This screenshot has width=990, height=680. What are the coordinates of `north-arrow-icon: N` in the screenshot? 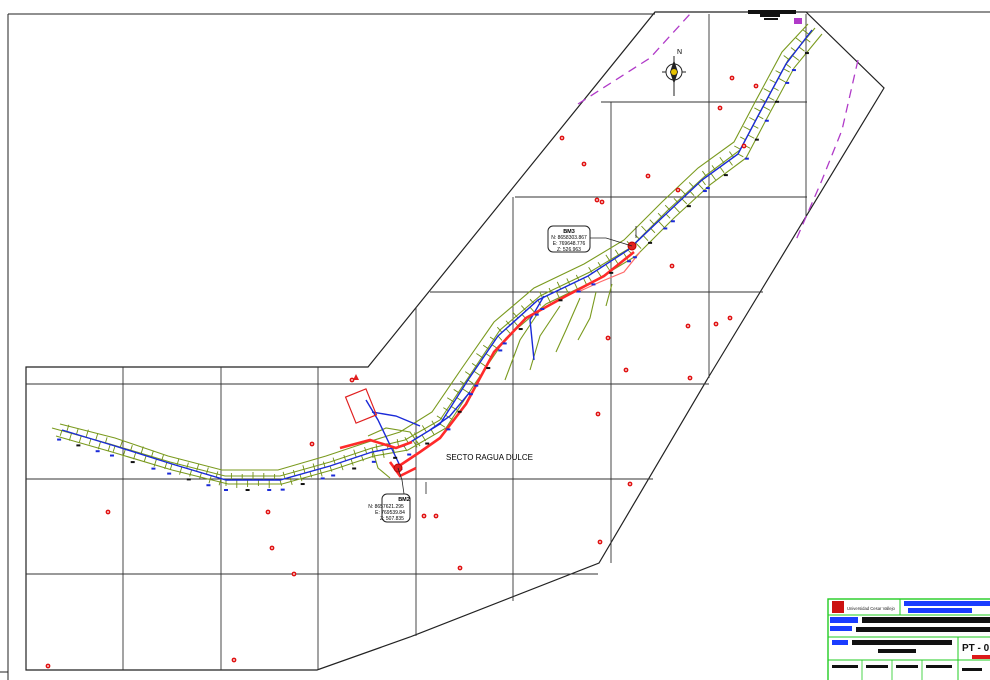 It's located at (674, 72).